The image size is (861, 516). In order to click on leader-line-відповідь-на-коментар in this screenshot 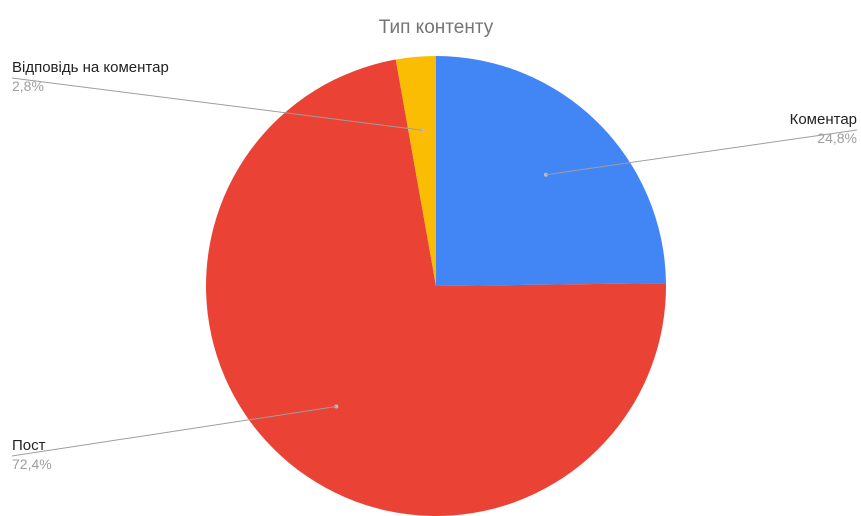, I will do `click(217, 104)`.